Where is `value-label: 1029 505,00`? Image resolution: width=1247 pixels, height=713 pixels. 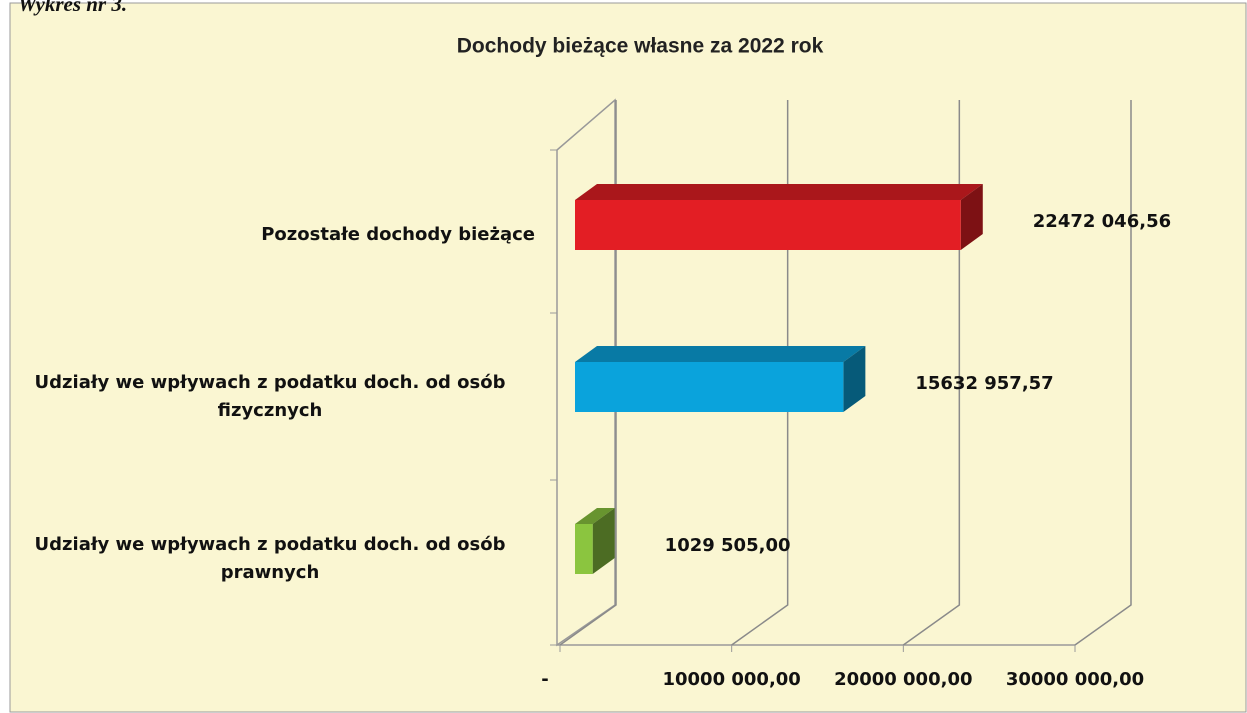 value-label: 1029 505,00 is located at coordinates (728, 545).